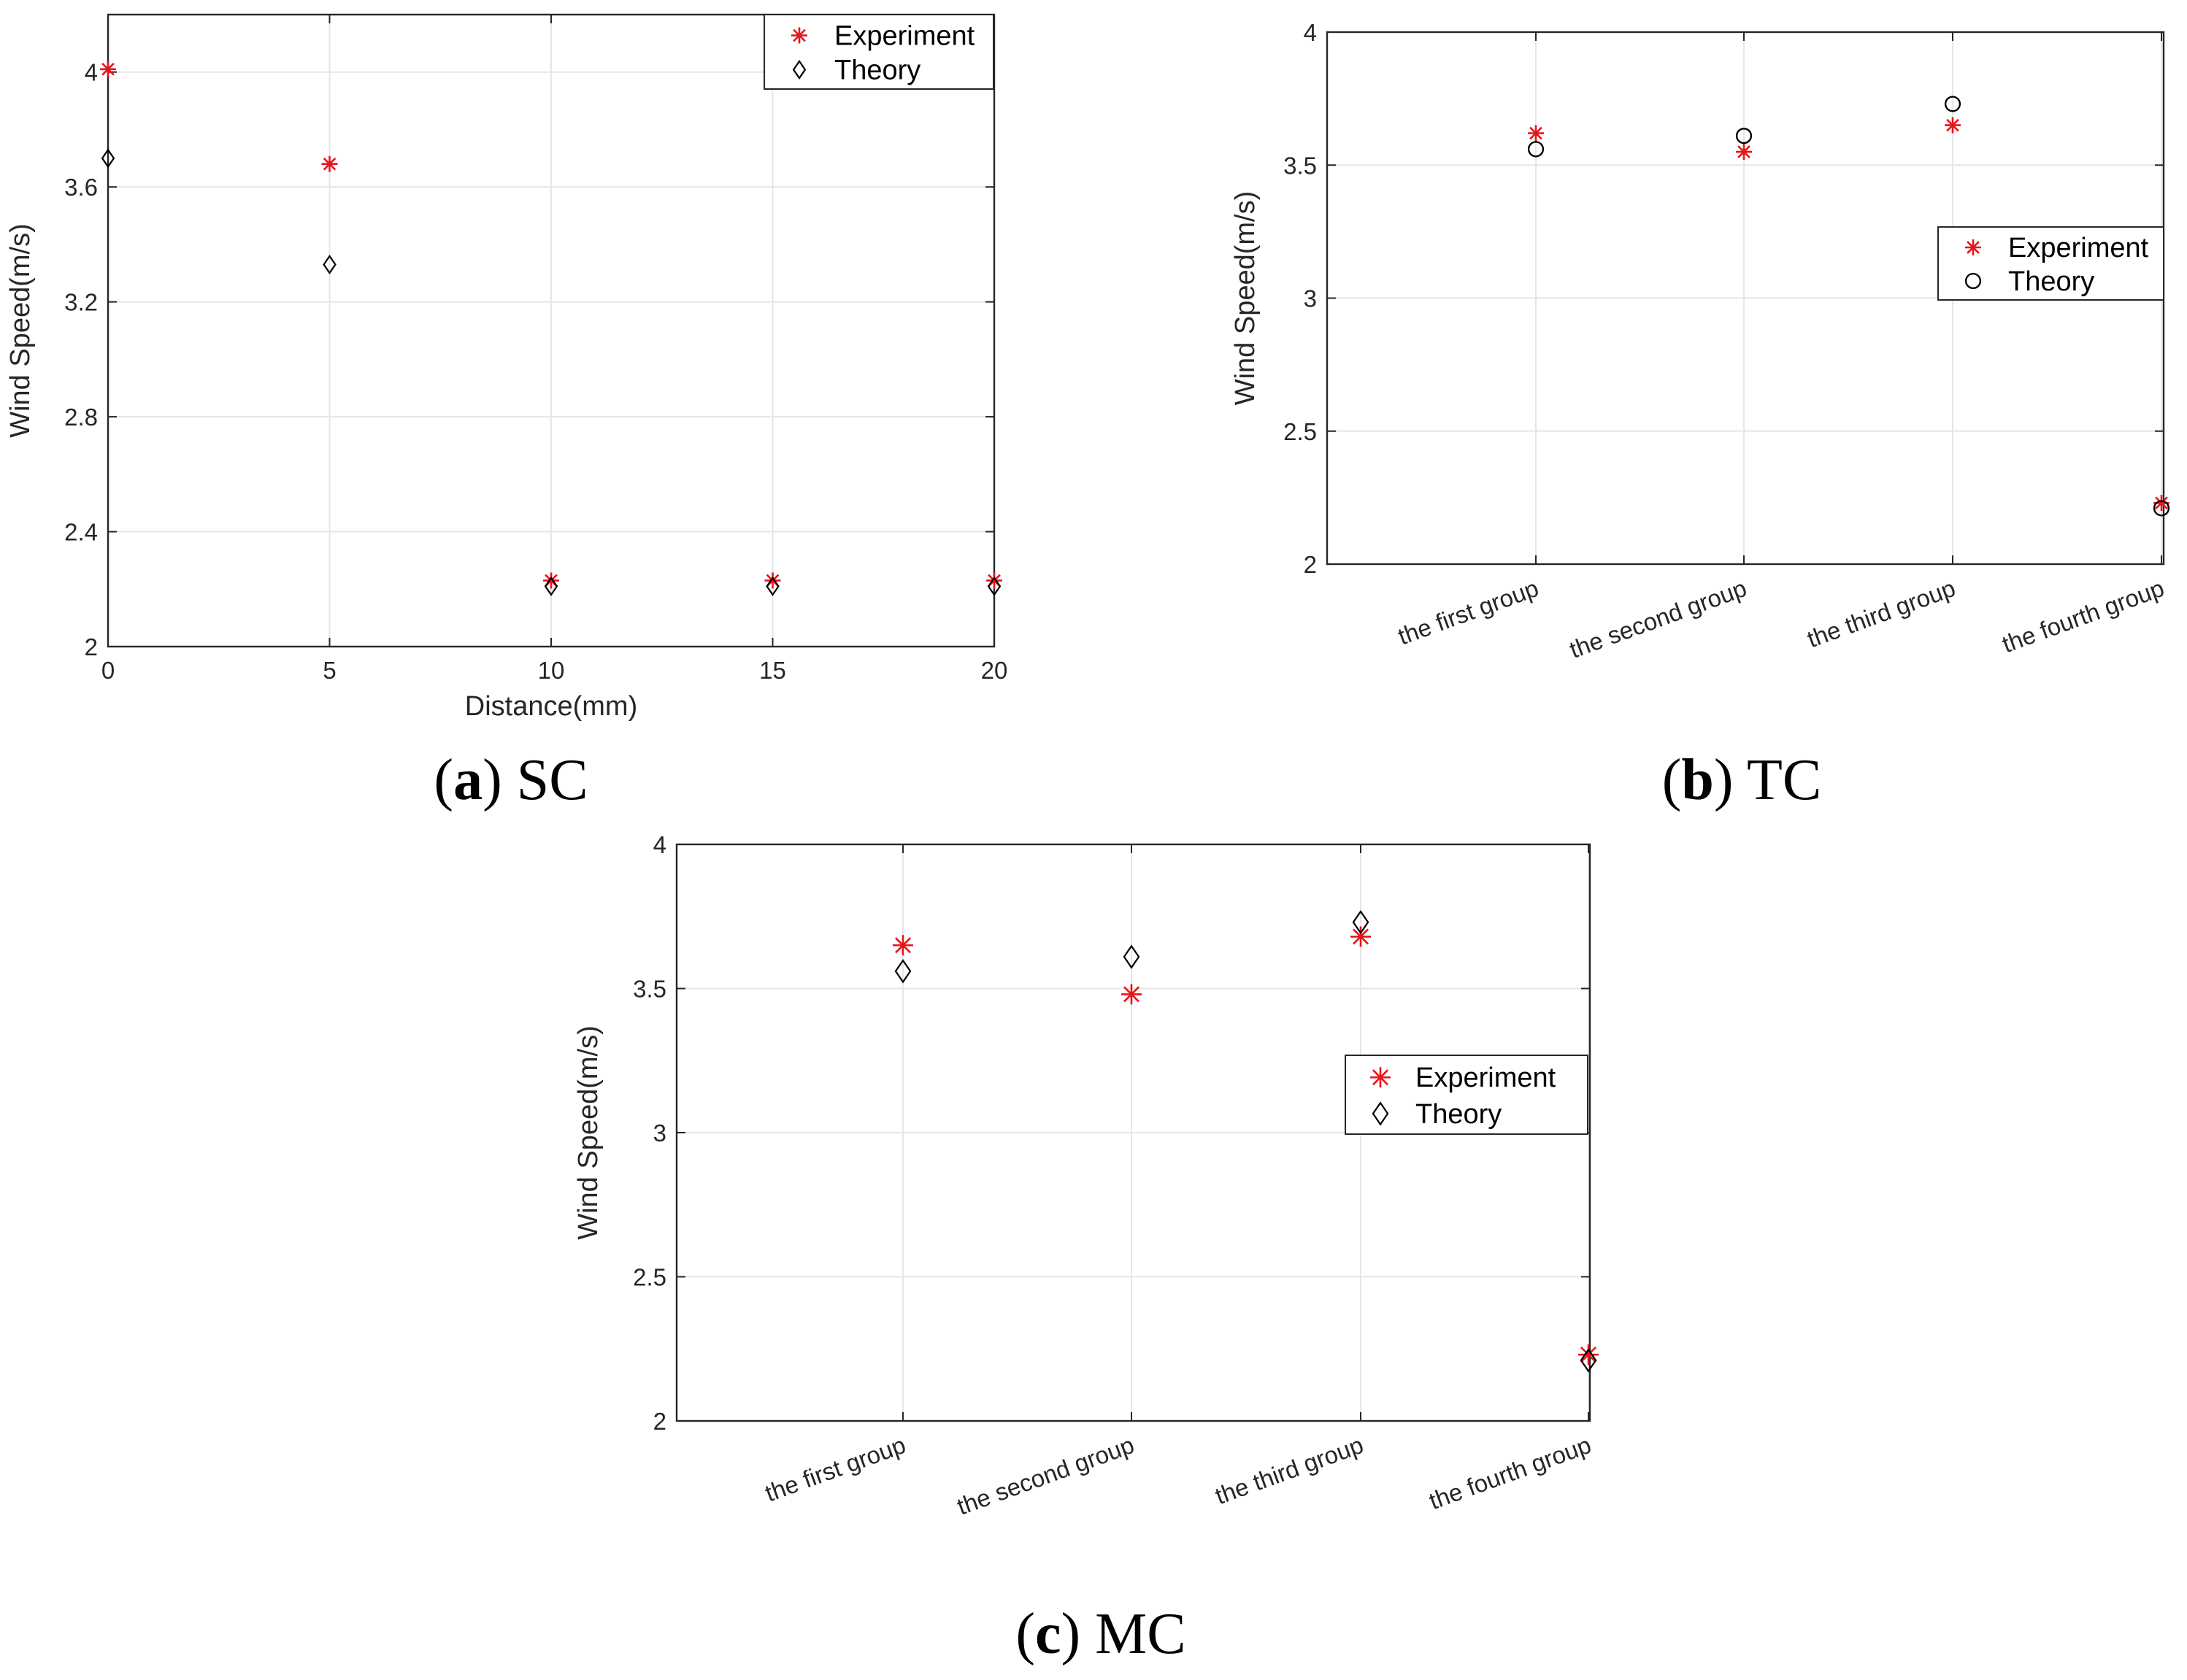  Describe the element at coordinates (1784, 780) in the screenshot. I see `caption-text: TC` at that location.